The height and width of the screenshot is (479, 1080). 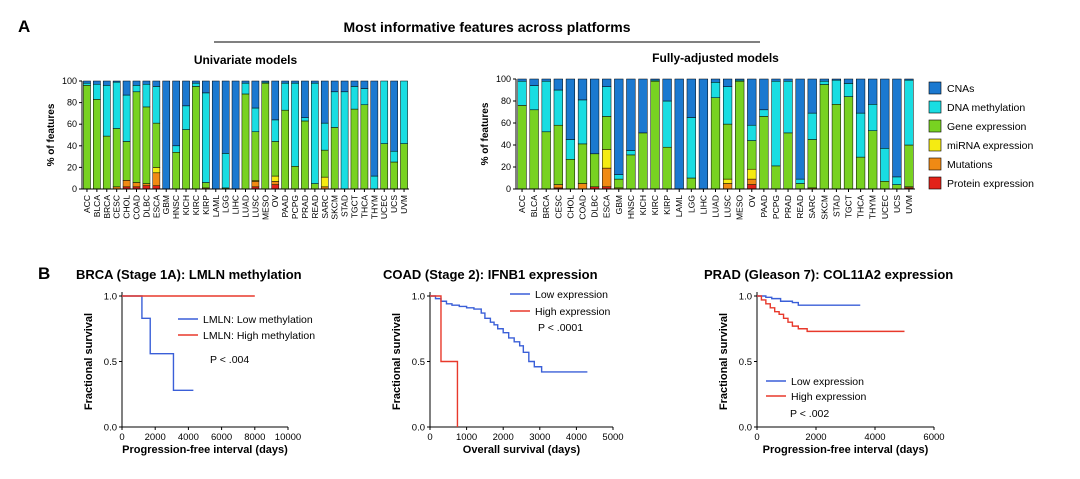 What do you see at coordinates (506, 145) in the screenshot?
I see `y-tick-label: 40` at bounding box center [506, 145].